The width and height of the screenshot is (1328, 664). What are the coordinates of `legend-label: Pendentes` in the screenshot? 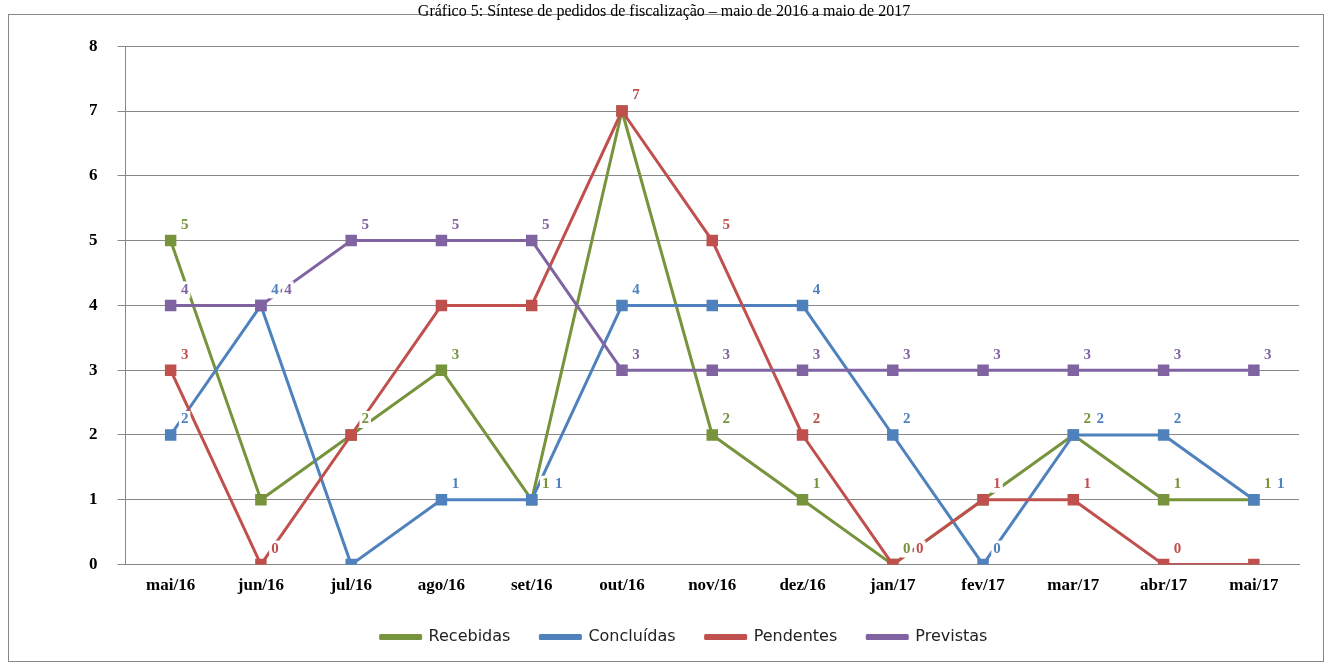 It's located at (795, 636).